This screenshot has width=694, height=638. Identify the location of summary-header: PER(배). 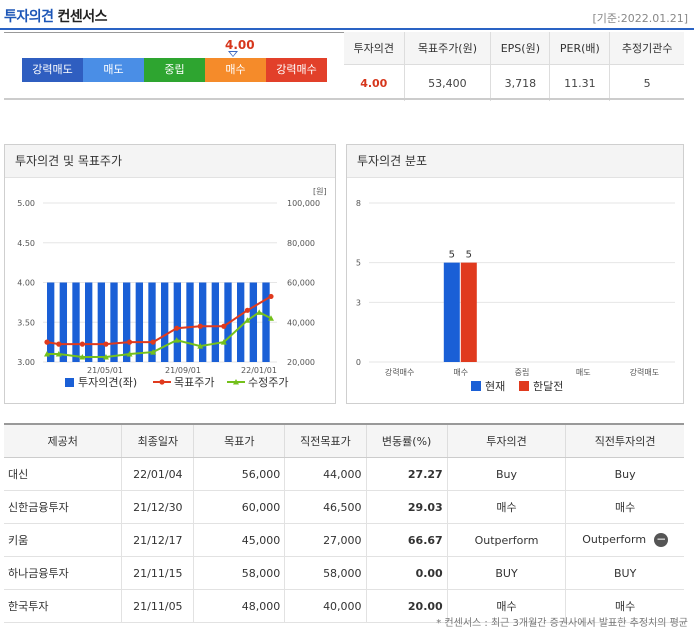
(579, 48).